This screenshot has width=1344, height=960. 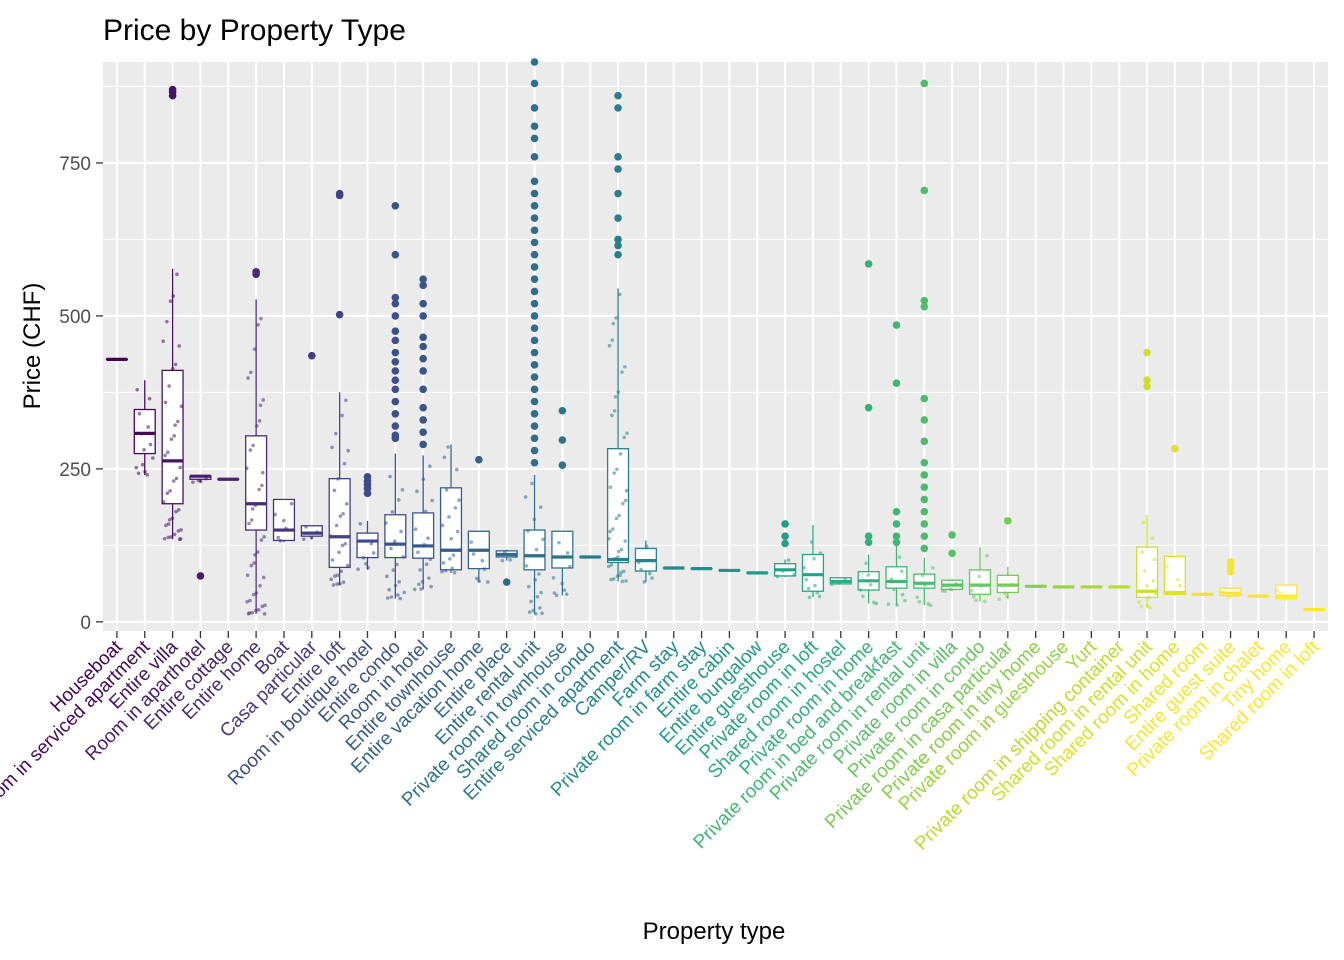 What do you see at coordinates (85, 623) in the screenshot?
I see `y-tick-label: 0` at bounding box center [85, 623].